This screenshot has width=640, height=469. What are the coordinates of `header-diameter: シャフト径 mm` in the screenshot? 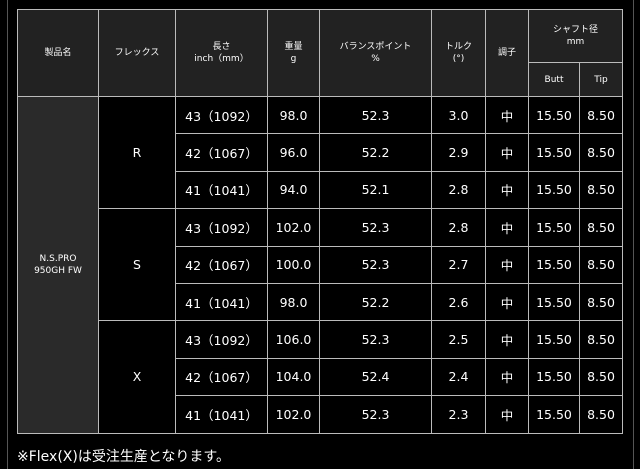 It's located at (575, 36).